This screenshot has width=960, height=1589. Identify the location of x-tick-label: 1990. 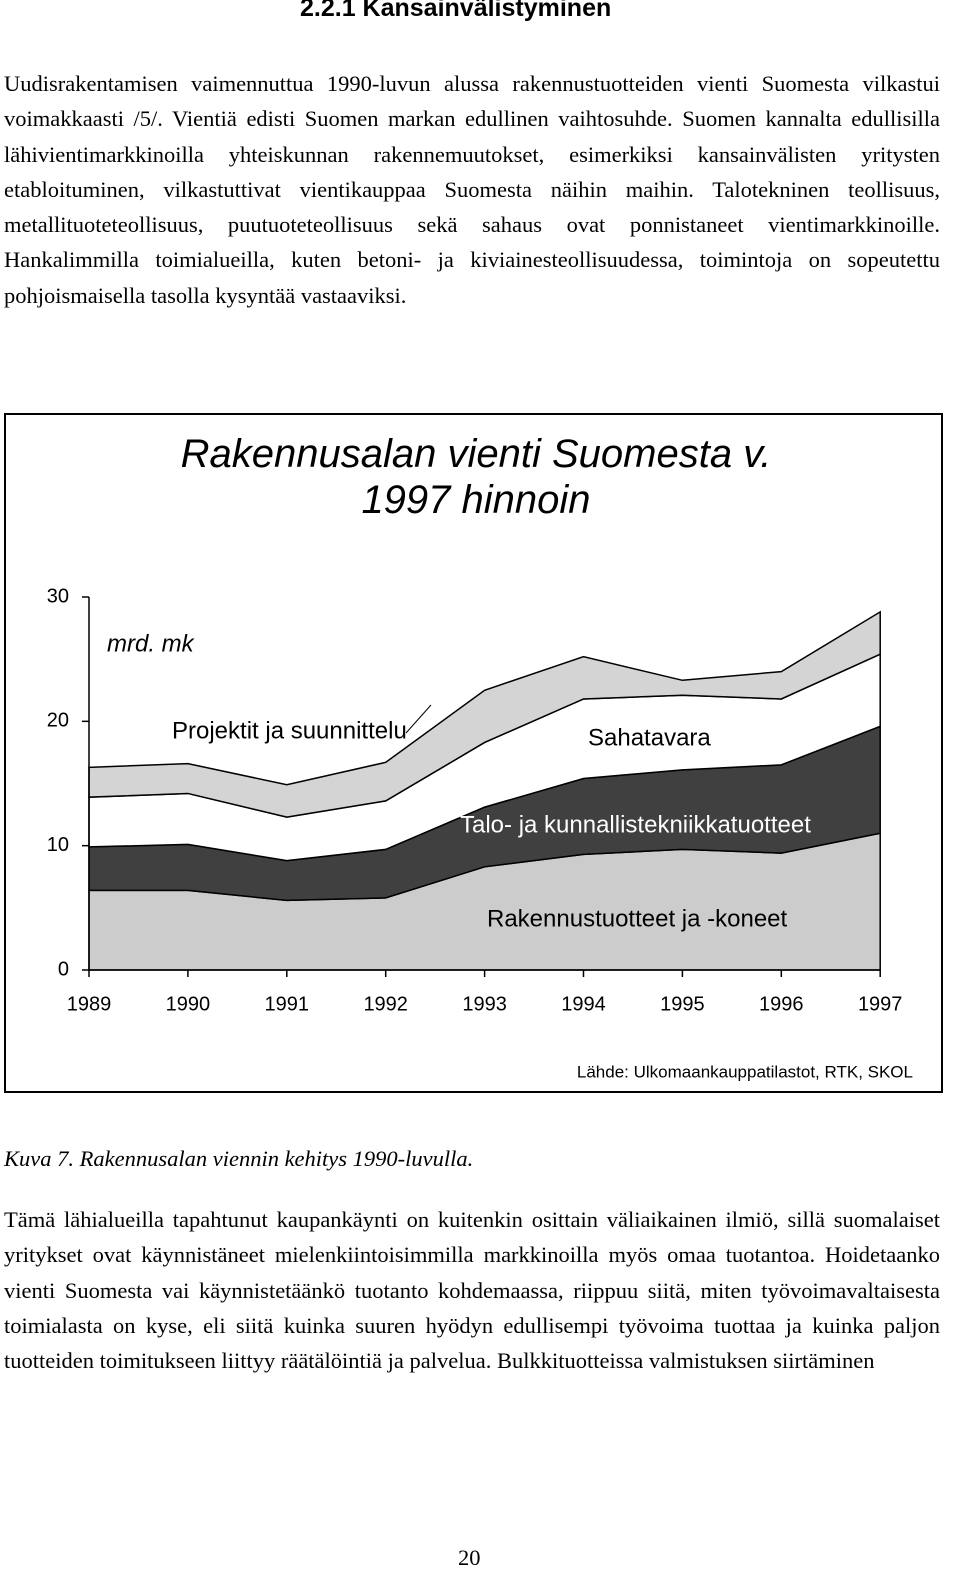
(188, 1004).